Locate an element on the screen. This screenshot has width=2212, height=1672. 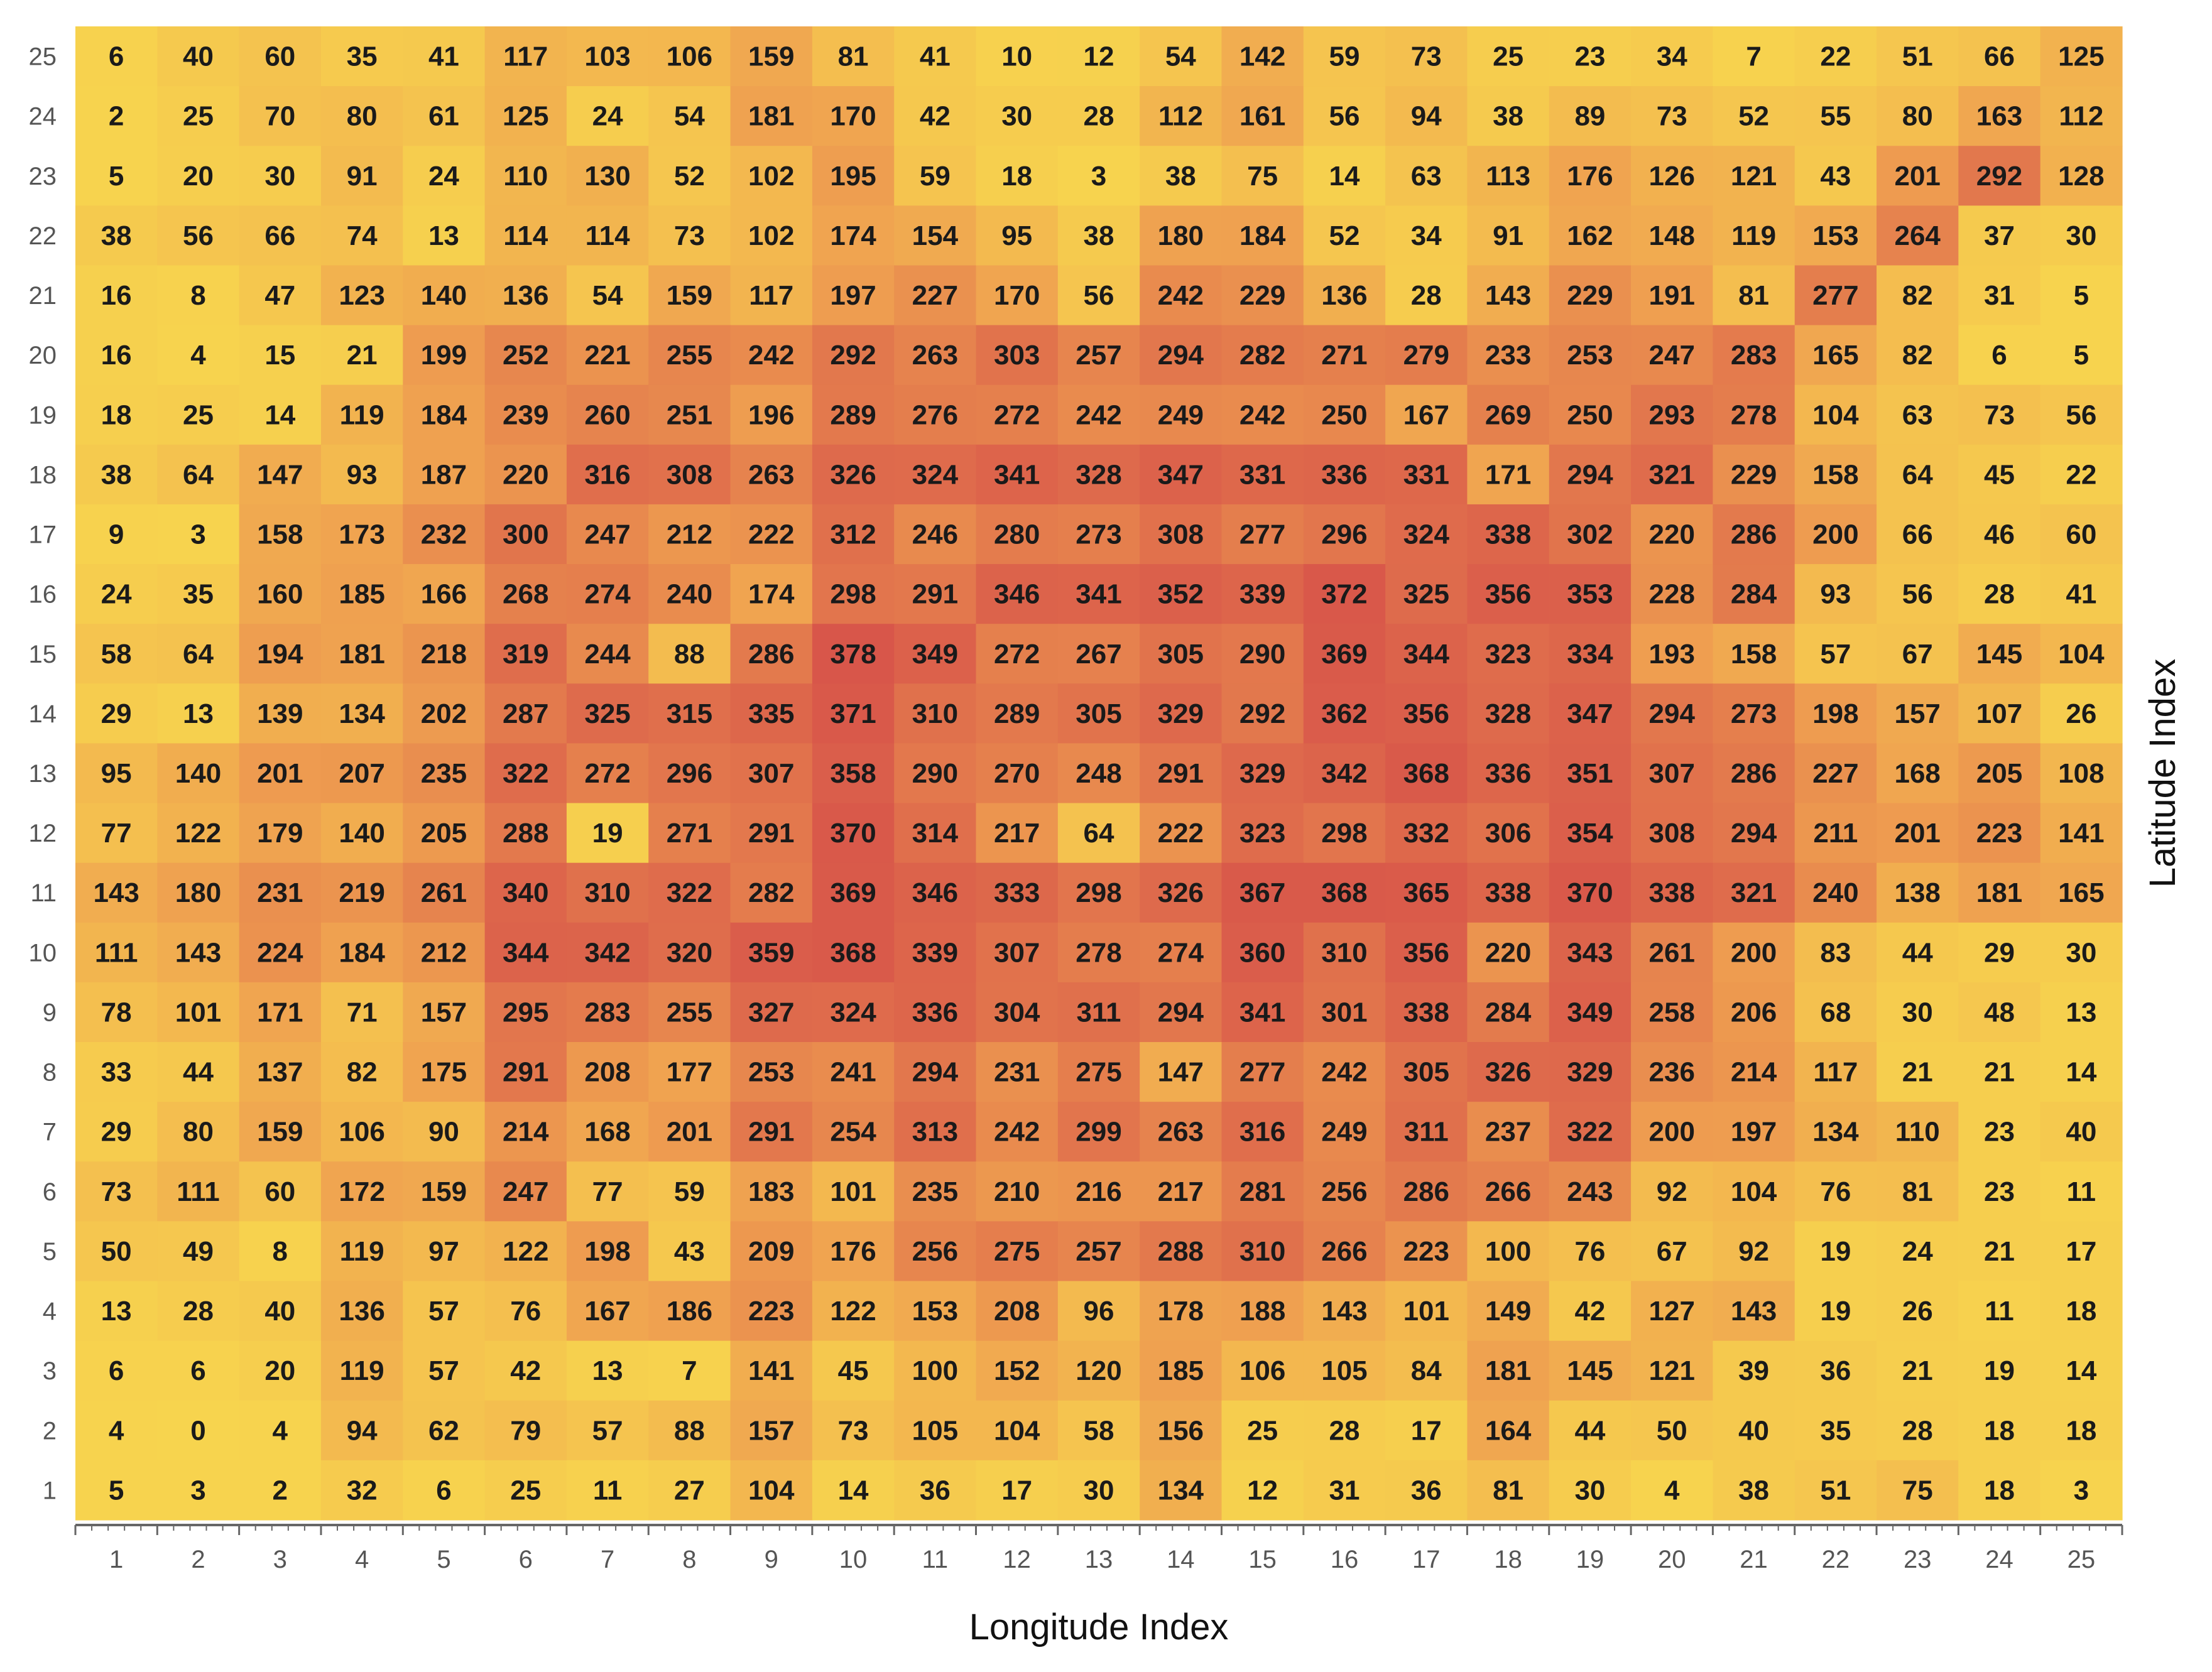
cell-value-label: 92 is located at coordinates (1753, 1251).